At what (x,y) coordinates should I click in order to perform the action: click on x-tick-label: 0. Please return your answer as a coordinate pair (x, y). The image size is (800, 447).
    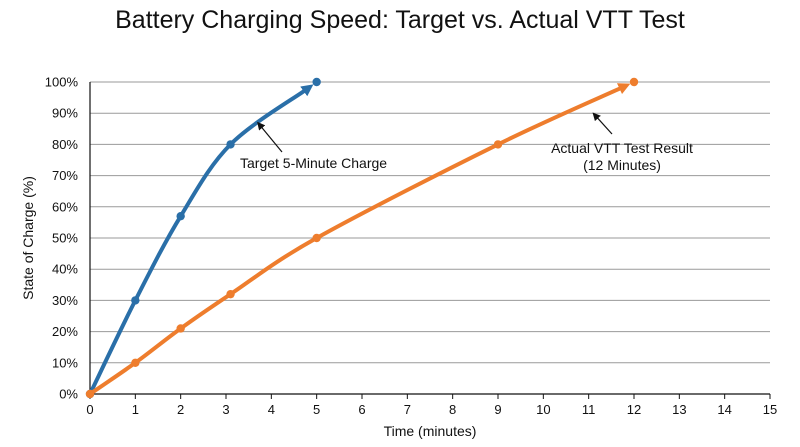
    Looking at the image, I should click on (89, 409).